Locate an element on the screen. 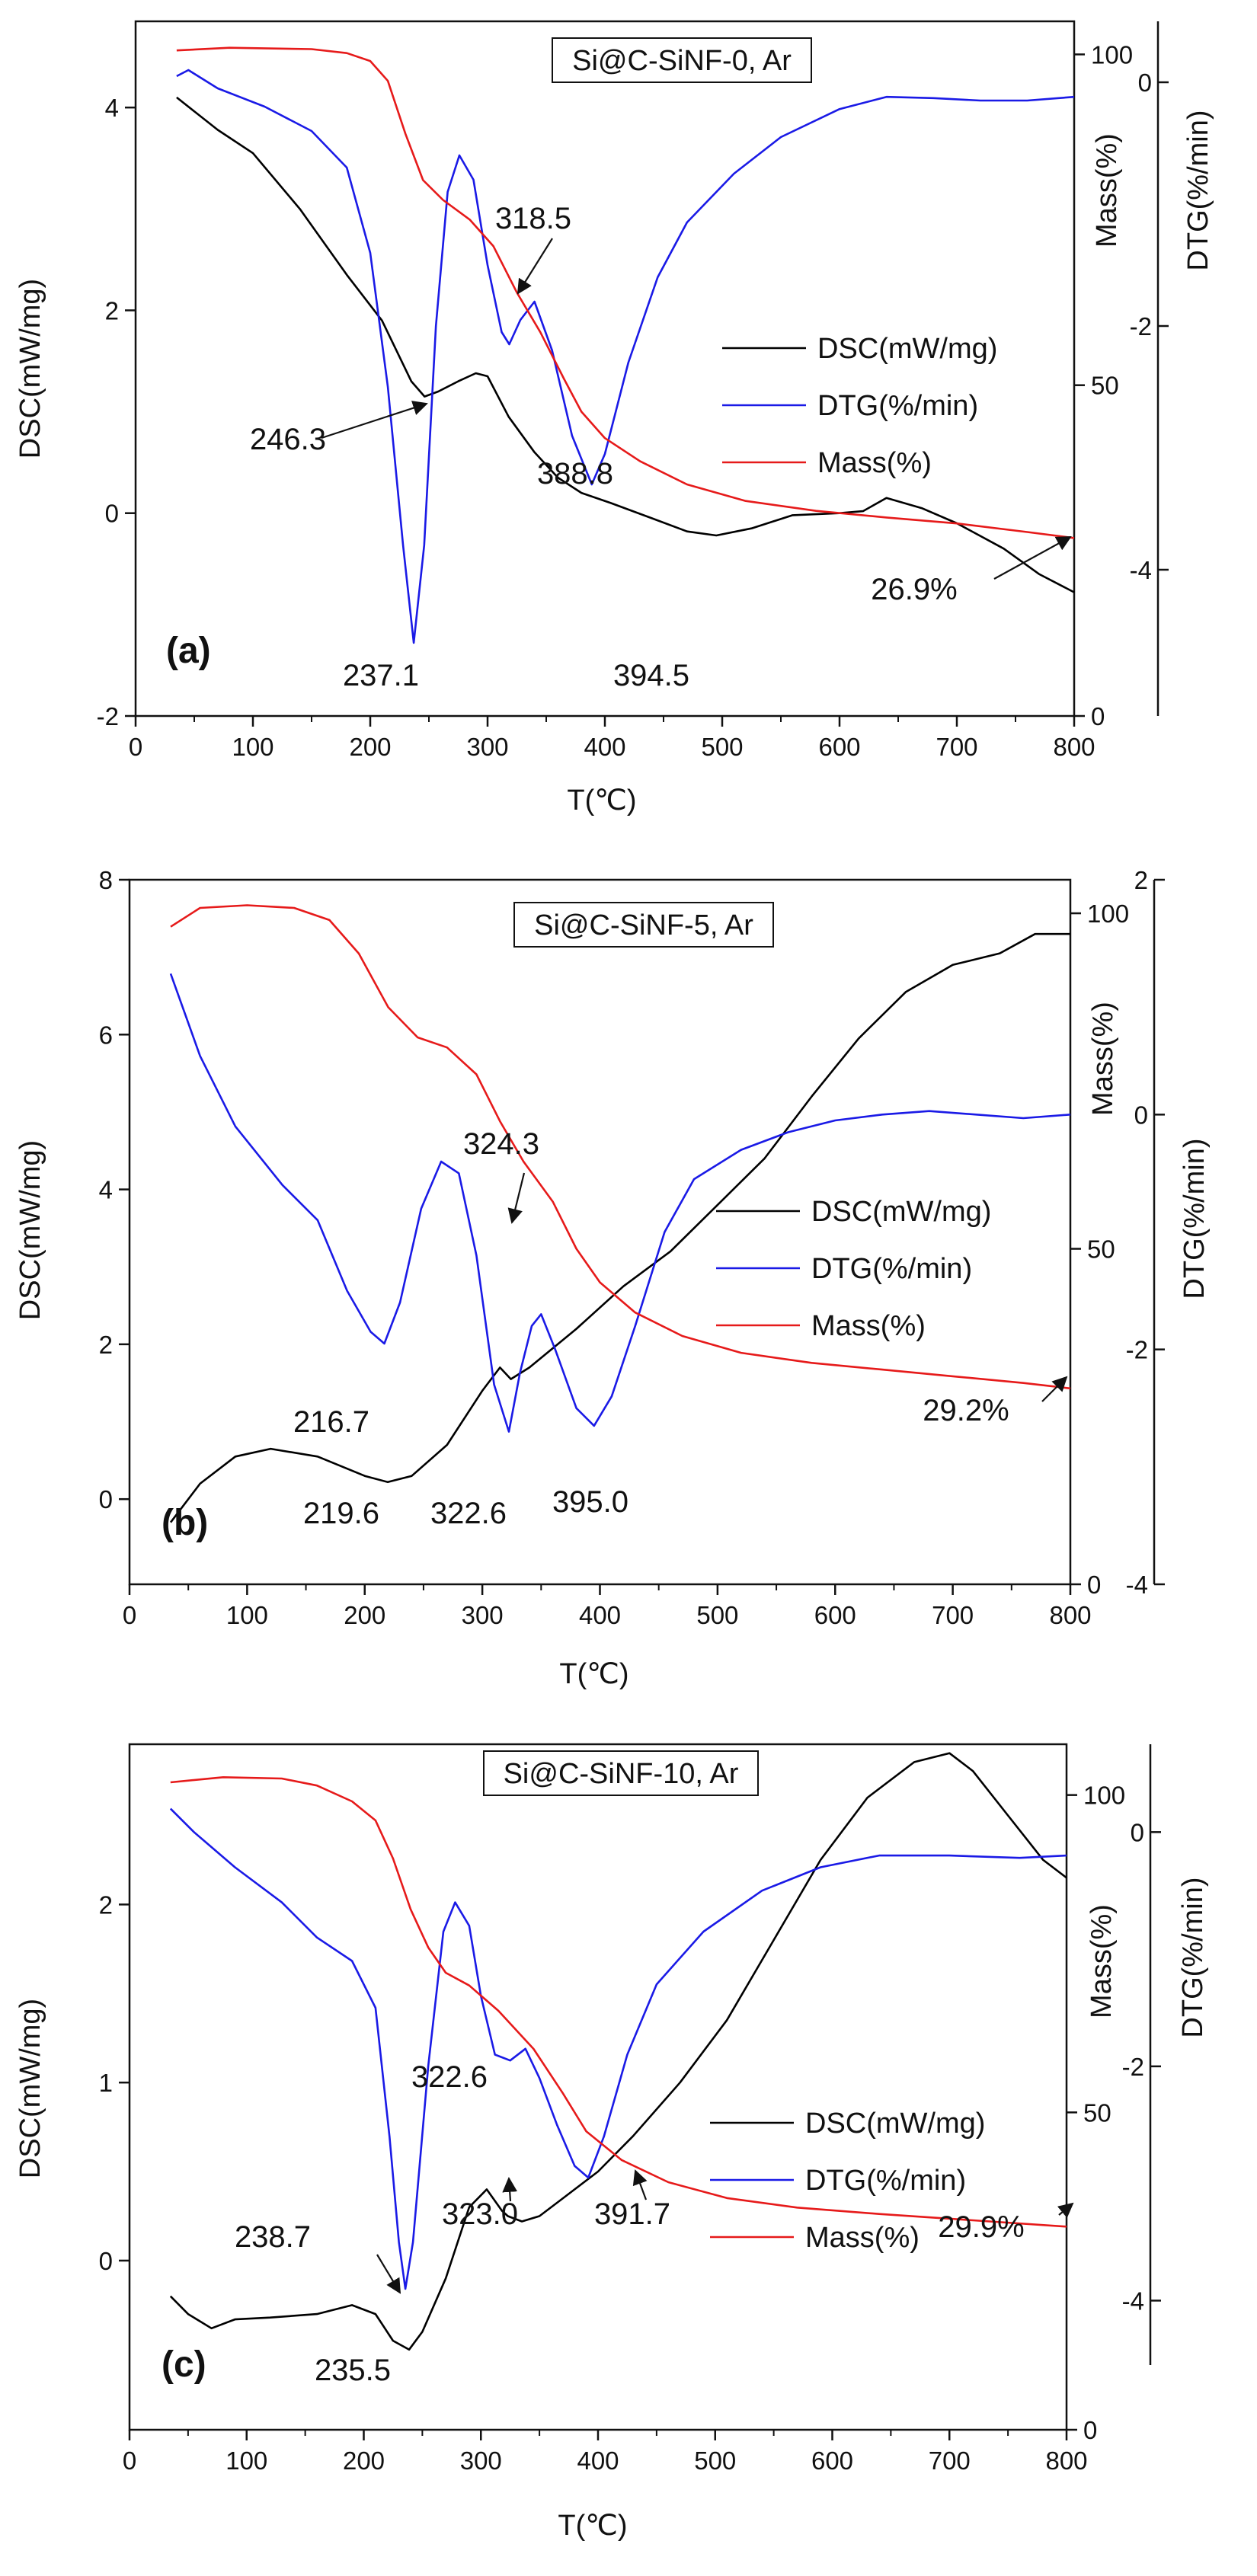 This screenshot has height=2576, width=1257. legend-entry: Mass(%) is located at coordinates (874, 463).